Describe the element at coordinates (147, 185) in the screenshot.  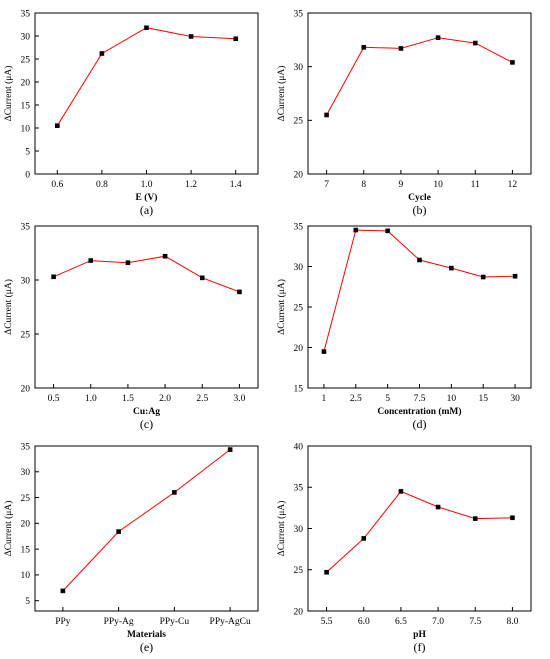
I see `x-tick-label: 1.0` at that location.